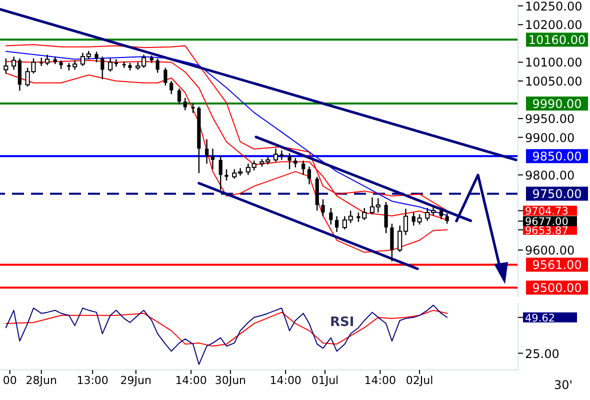 The image size is (590, 400). What do you see at coordinates (557, 40) in the screenshot?
I see `ref-line-label: 10160.00` at bounding box center [557, 40].